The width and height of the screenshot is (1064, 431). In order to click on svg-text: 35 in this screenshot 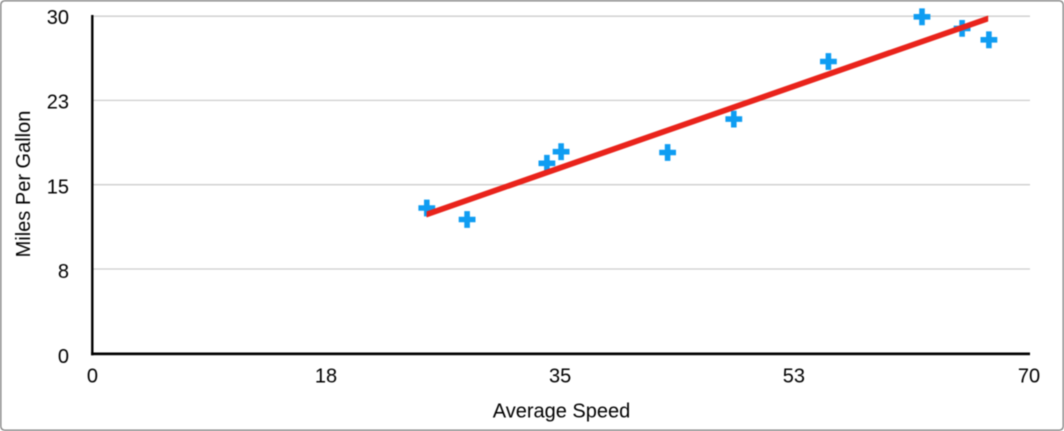, I will do `click(560, 377)`.